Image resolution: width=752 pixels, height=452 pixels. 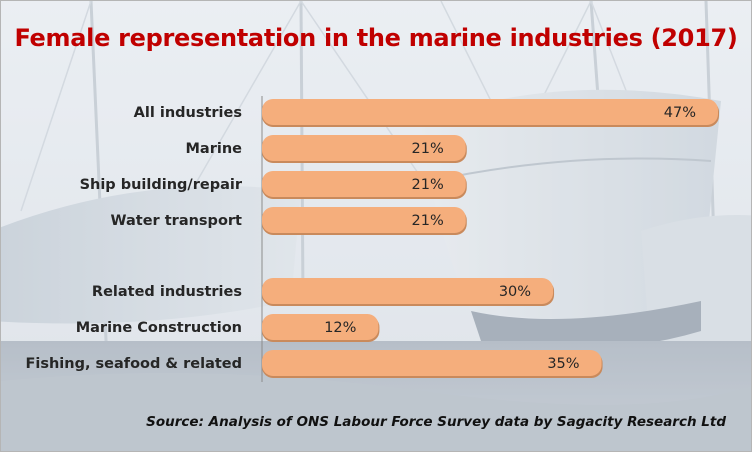 I want to click on value-label: 35%, so click(x=563, y=364).